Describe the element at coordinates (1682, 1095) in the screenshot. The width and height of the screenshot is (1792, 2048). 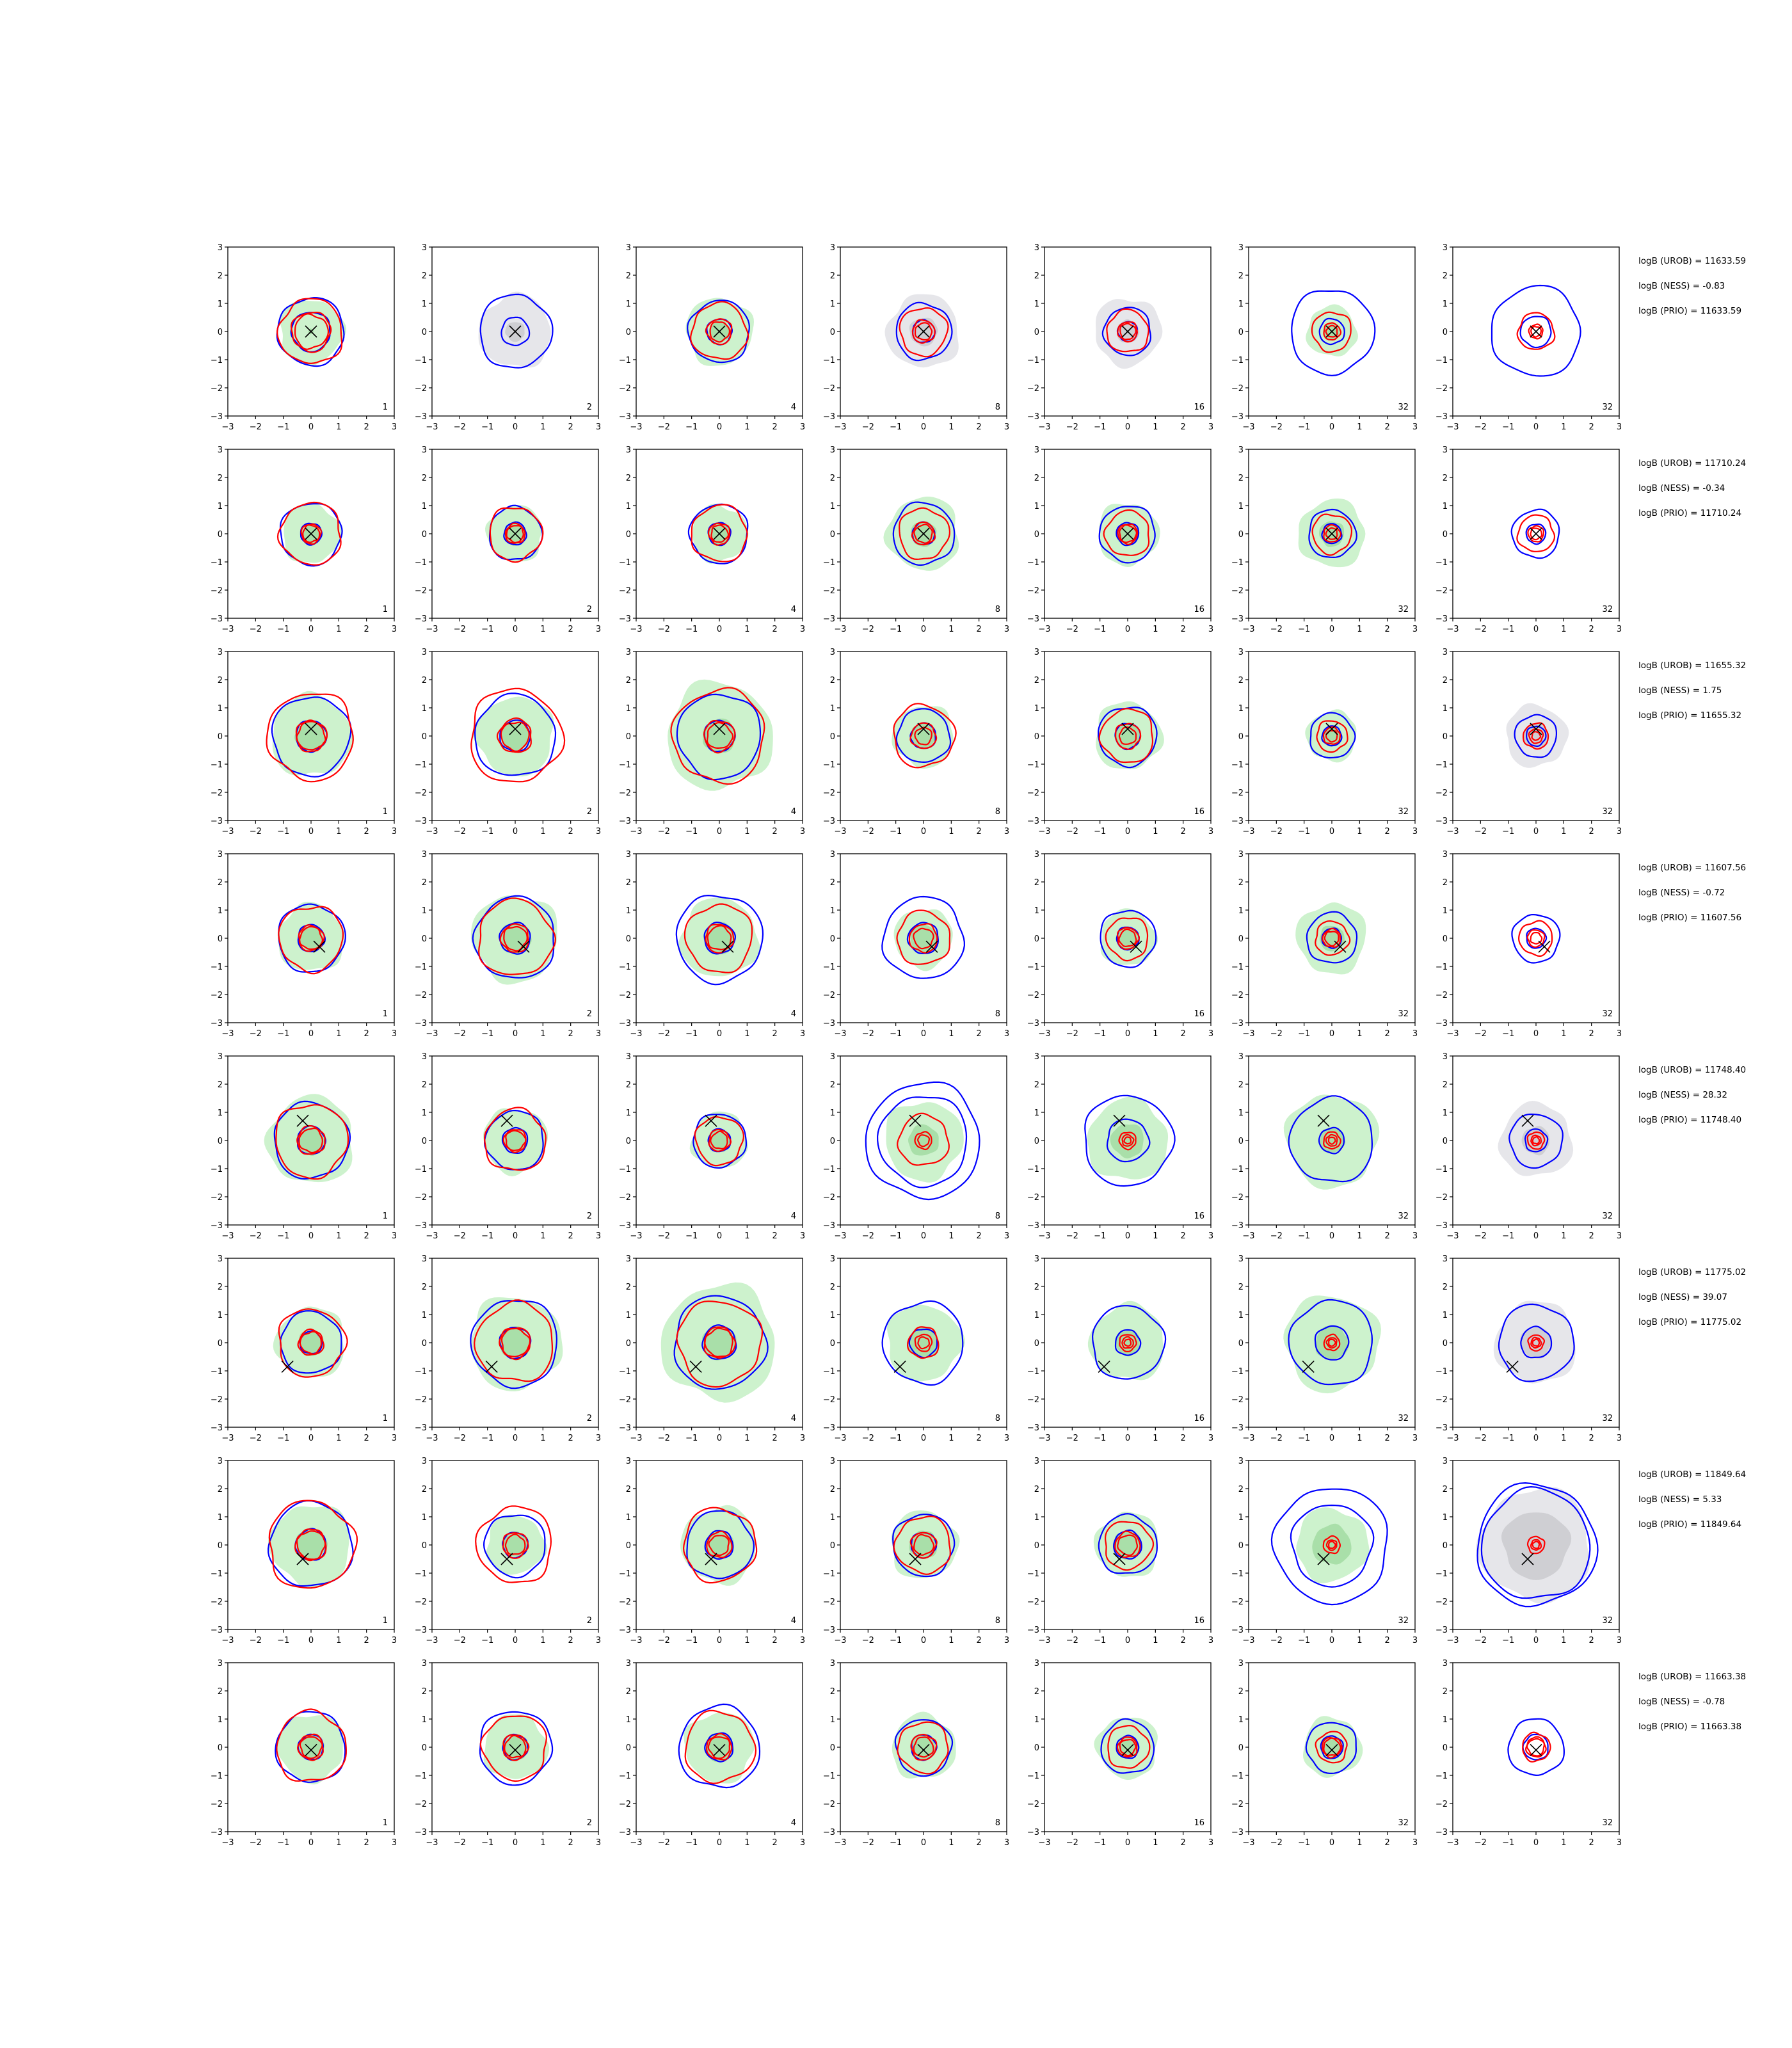
I see `row-annotation: logB (NESS) = 28.32` at that location.